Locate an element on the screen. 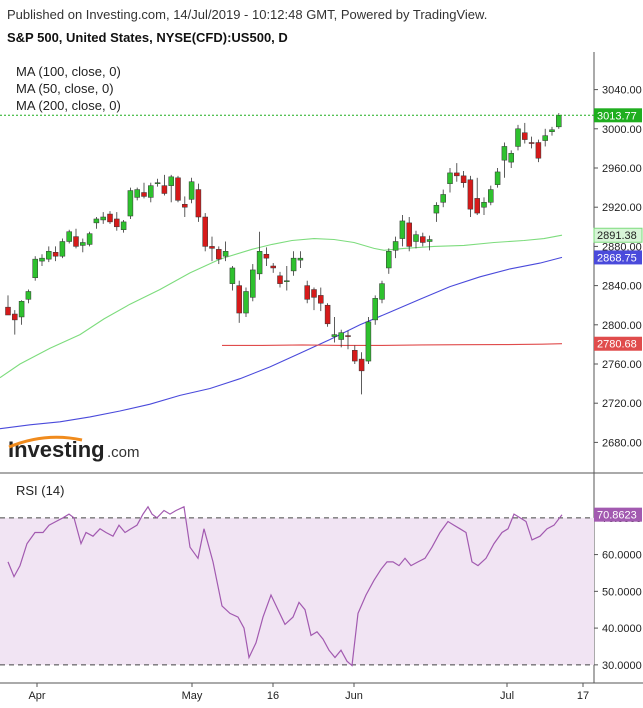  price-tick-label: 3000.00 is located at coordinates (622, 130).